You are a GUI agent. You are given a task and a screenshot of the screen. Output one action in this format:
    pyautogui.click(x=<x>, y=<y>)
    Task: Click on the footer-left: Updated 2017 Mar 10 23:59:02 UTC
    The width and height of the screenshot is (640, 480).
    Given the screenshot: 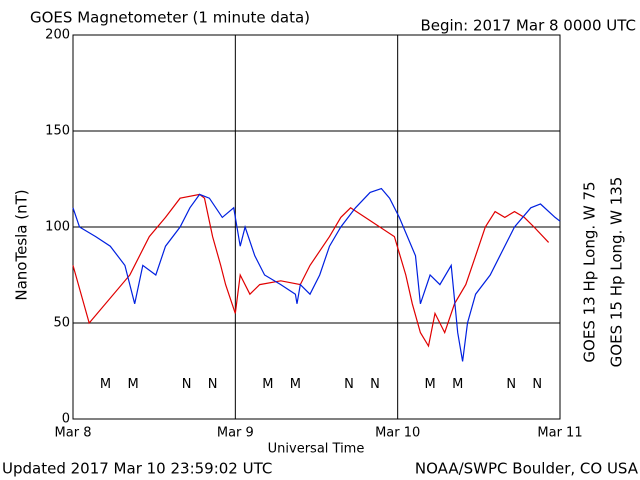 What is the action you would take?
    pyautogui.click(x=137, y=469)
    